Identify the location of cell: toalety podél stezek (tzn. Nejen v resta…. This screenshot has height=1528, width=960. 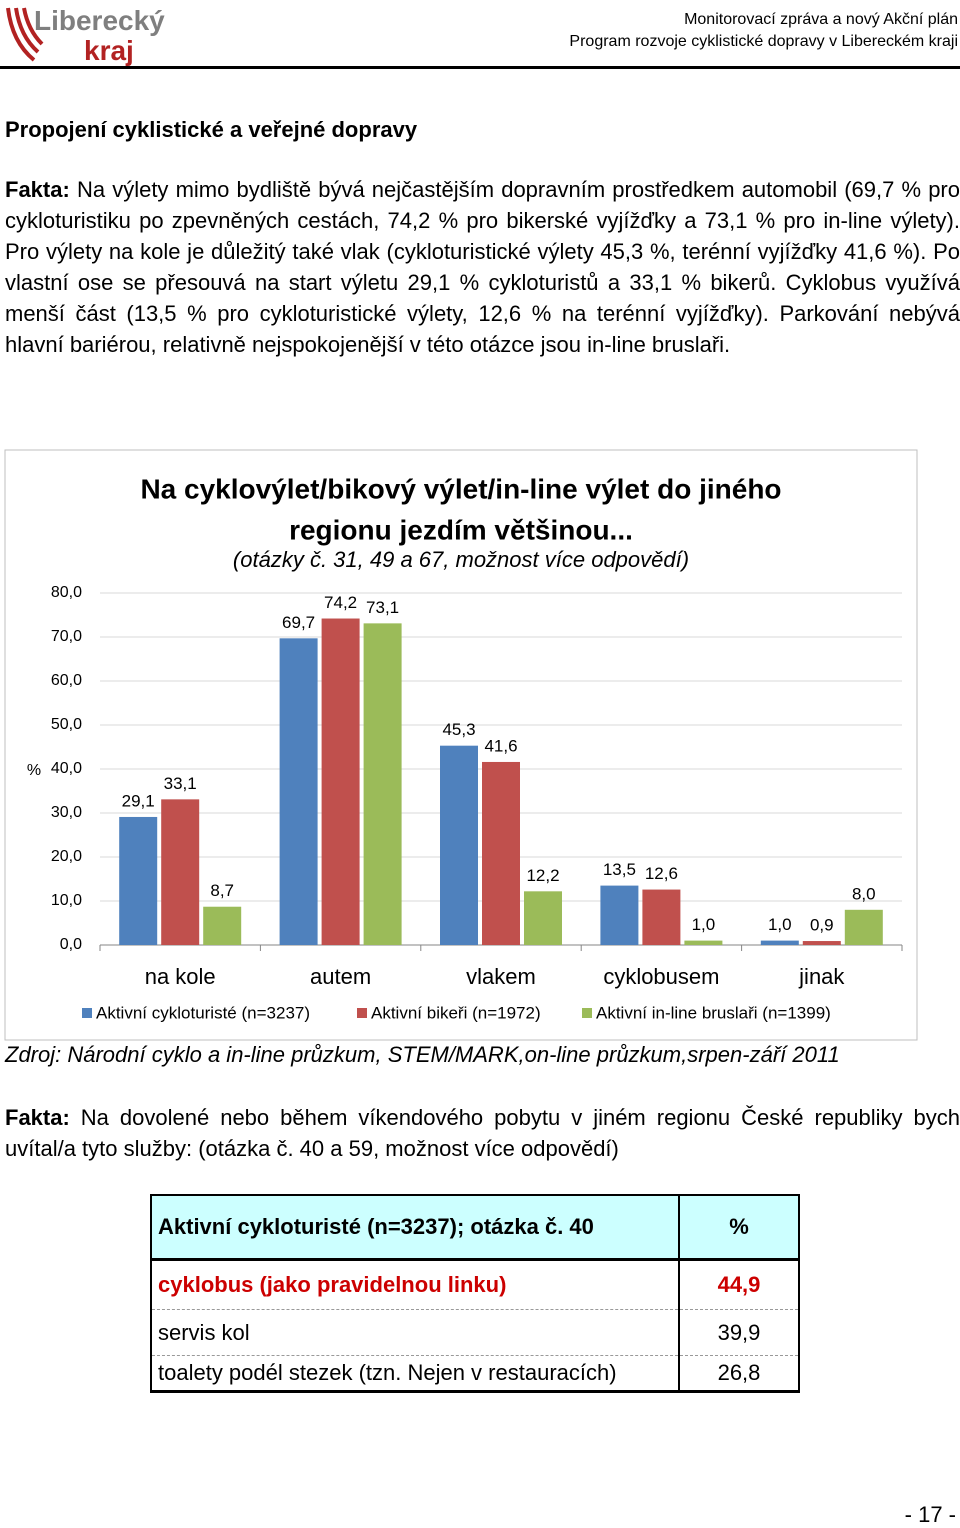
(415, 1374).